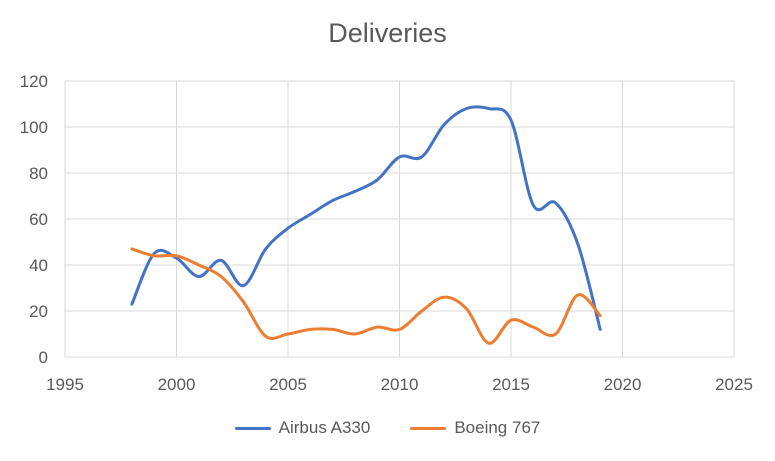  What do you see at coordinates (38, 311) in the screenshot?
I see `y-tick-label: 20` at bounding box center [38, 311].